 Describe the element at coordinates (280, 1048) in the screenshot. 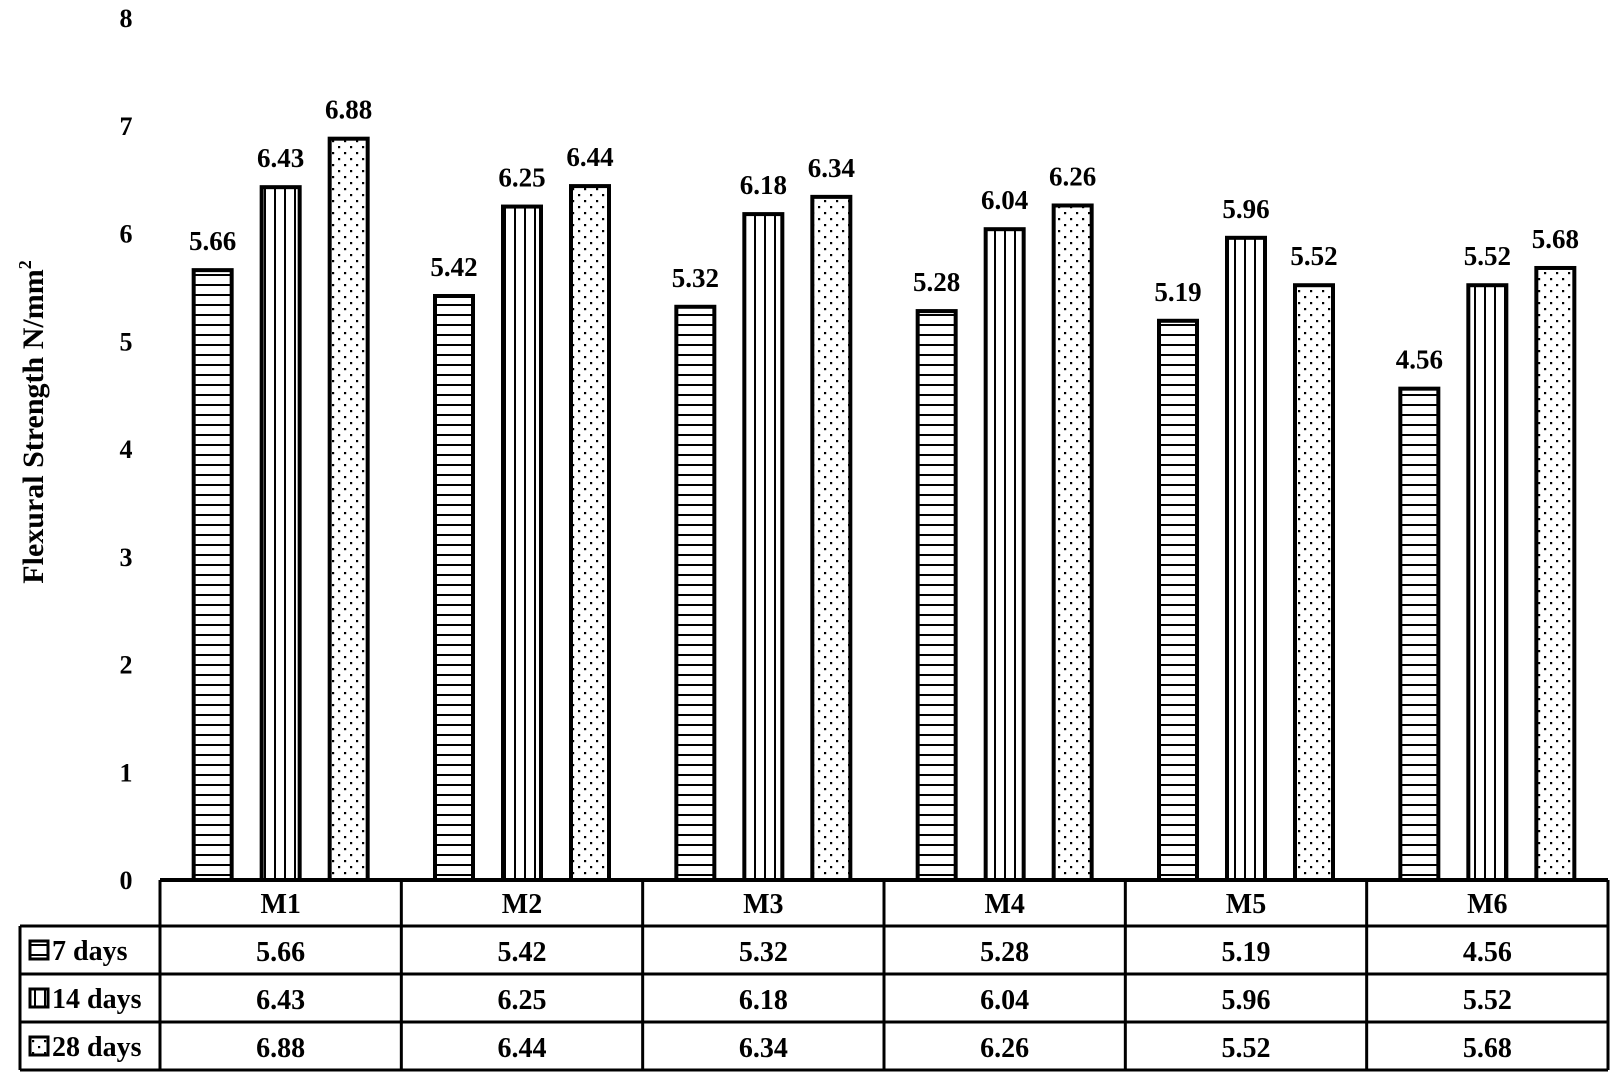

I see `table-cell-value: 6.88` at that location.